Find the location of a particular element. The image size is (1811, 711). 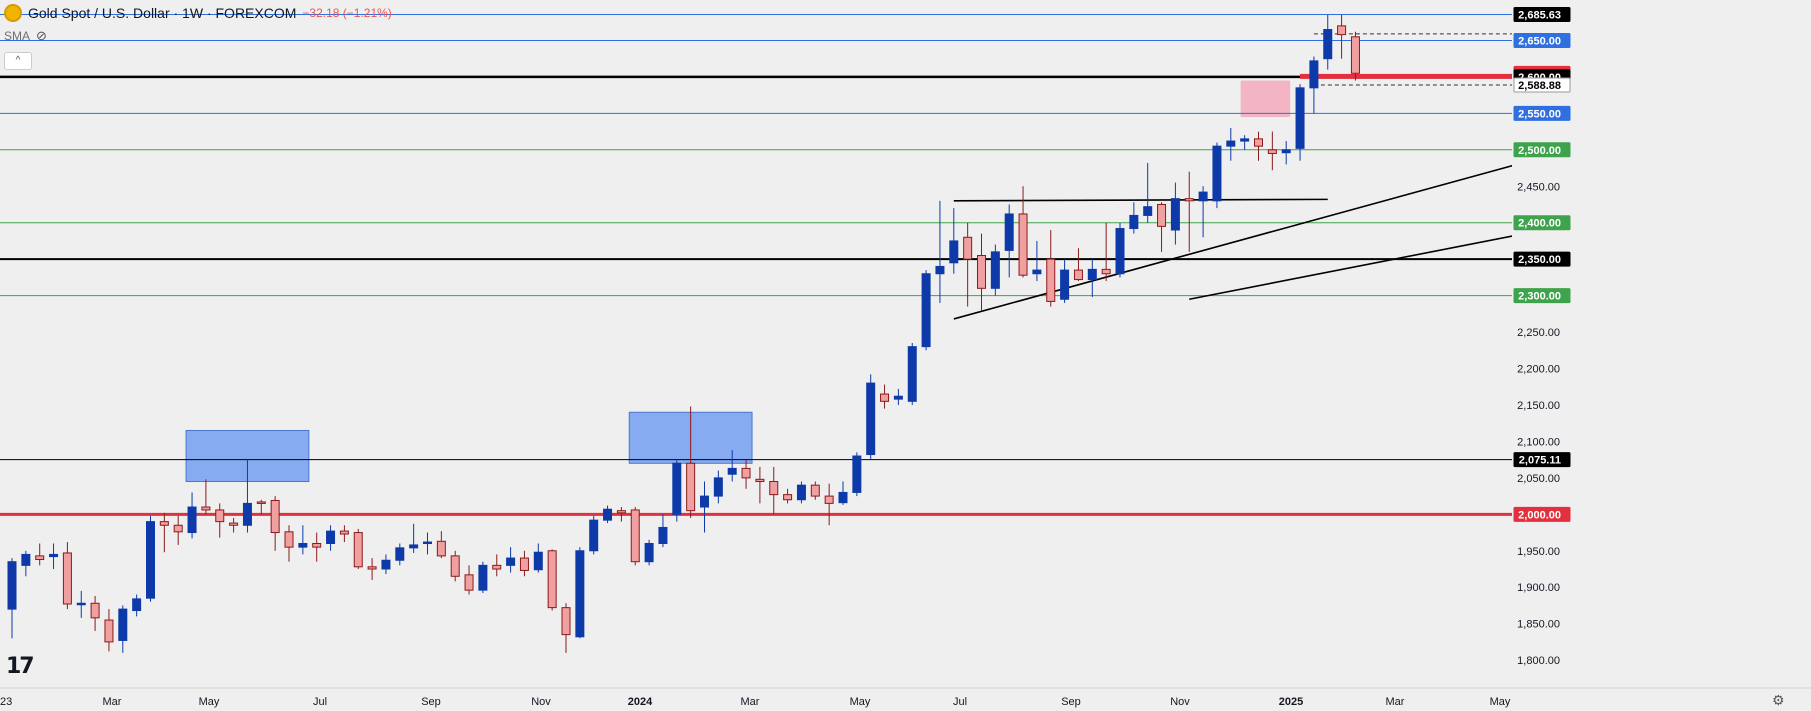

price-label: 2,350.00 is located at coordinates (1542, 259).